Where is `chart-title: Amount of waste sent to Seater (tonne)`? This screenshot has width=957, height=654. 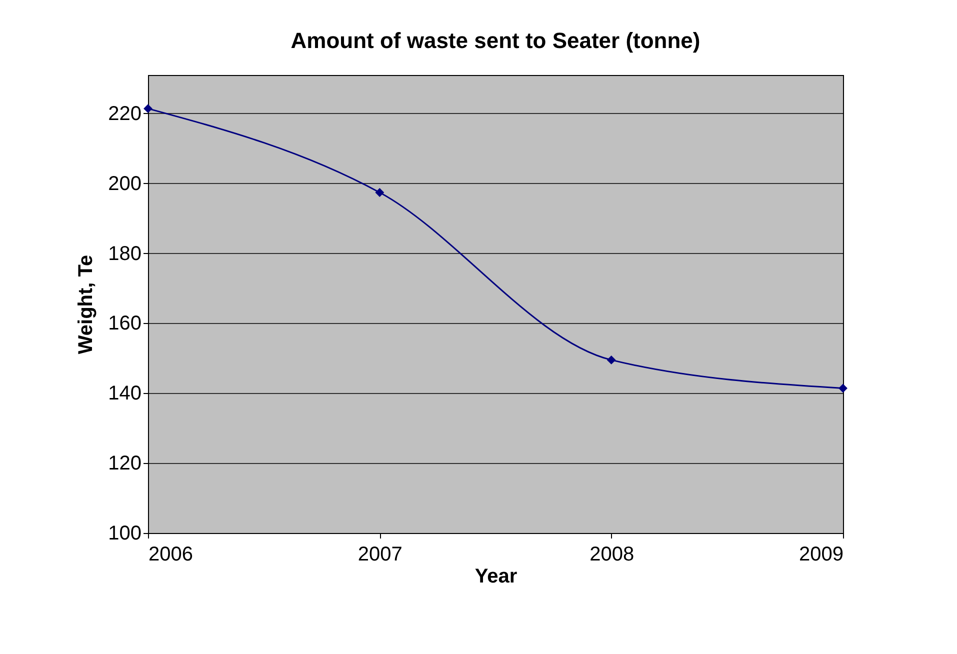 chart-title: Amount of waste sent to Seater (tonne) is located at coordinates (495, 40).